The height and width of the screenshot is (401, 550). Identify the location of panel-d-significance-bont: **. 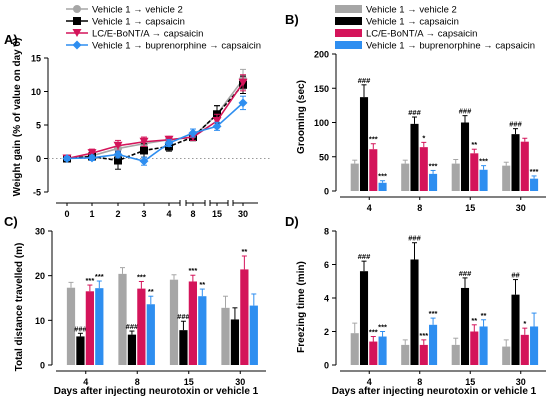
(474, 320).